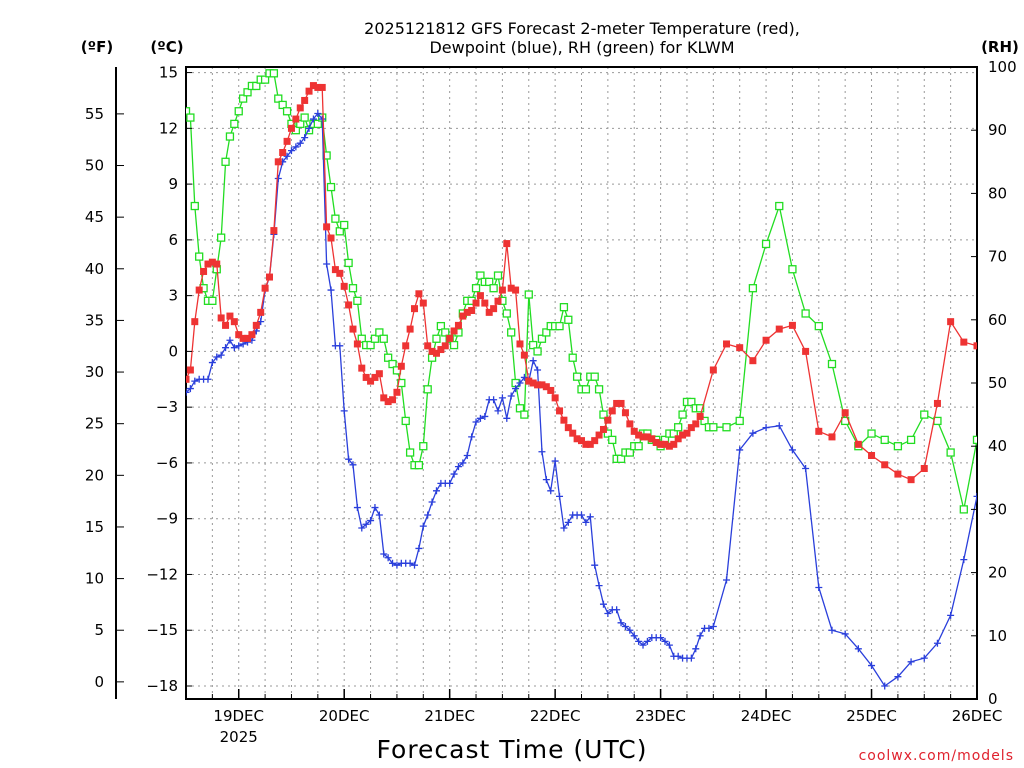  What do you see at coordinates (997, 509) in the screenshot?
I see `rh-tick-label: 30` at bounding box center [997, 509].